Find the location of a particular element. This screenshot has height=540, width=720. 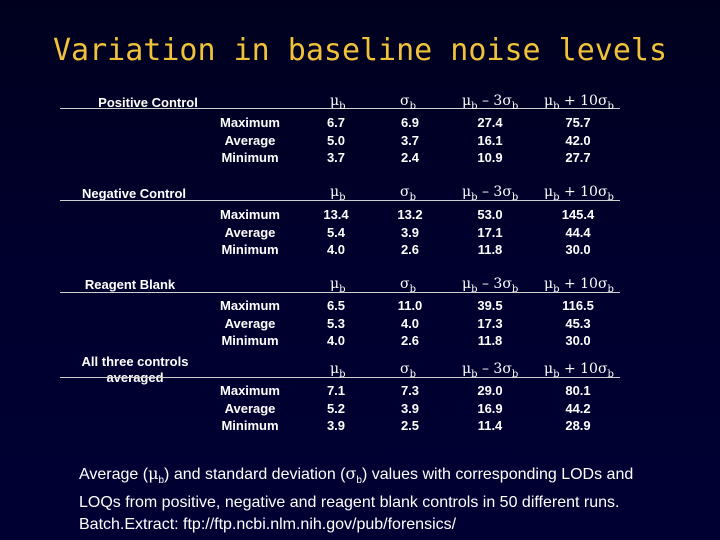

table-cell: 42.0 is located at coordinates (578, 140).